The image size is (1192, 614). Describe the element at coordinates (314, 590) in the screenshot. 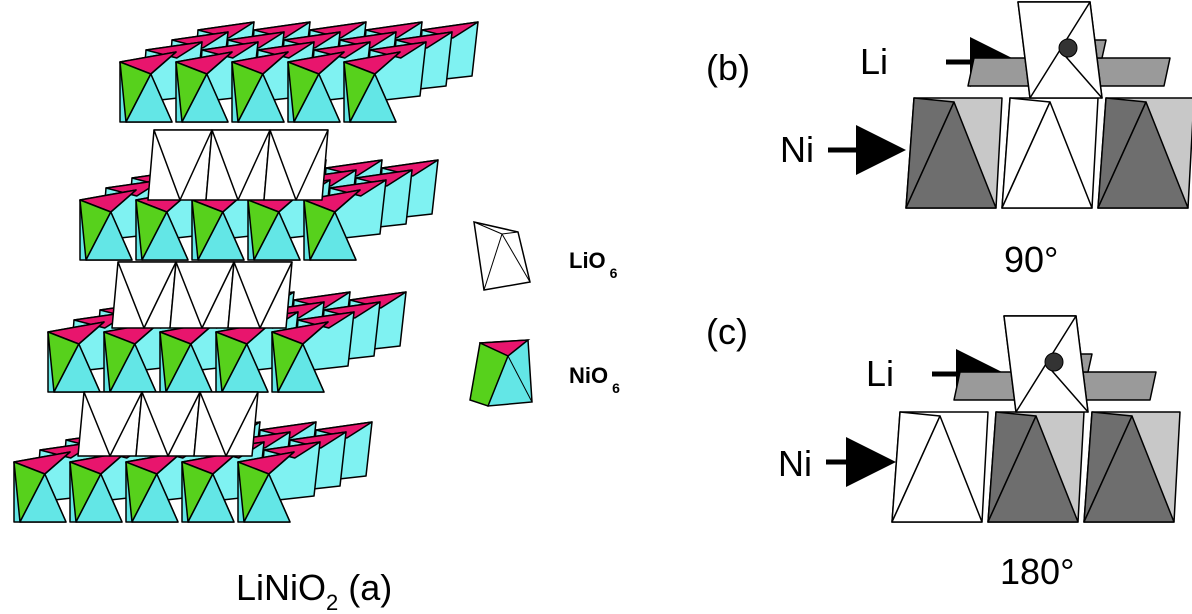

I see `panel-a-caption: LiNiO2 (a)` at that location.